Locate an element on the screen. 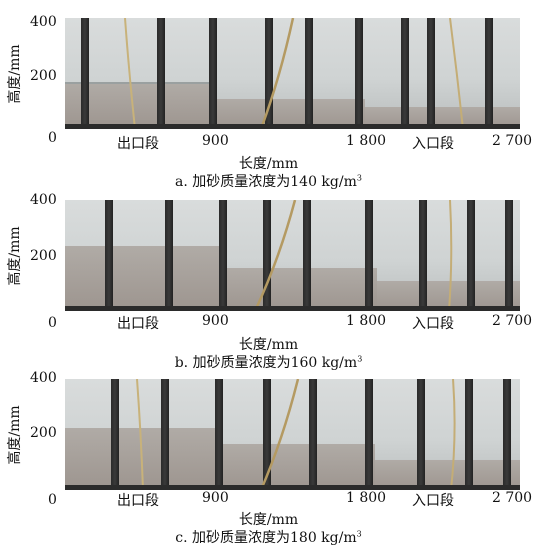 This screenshot has height=548, width=537. caption-b: b. 加砂质量浓度为160 kg/m3 is located at coordinates (268, 362).